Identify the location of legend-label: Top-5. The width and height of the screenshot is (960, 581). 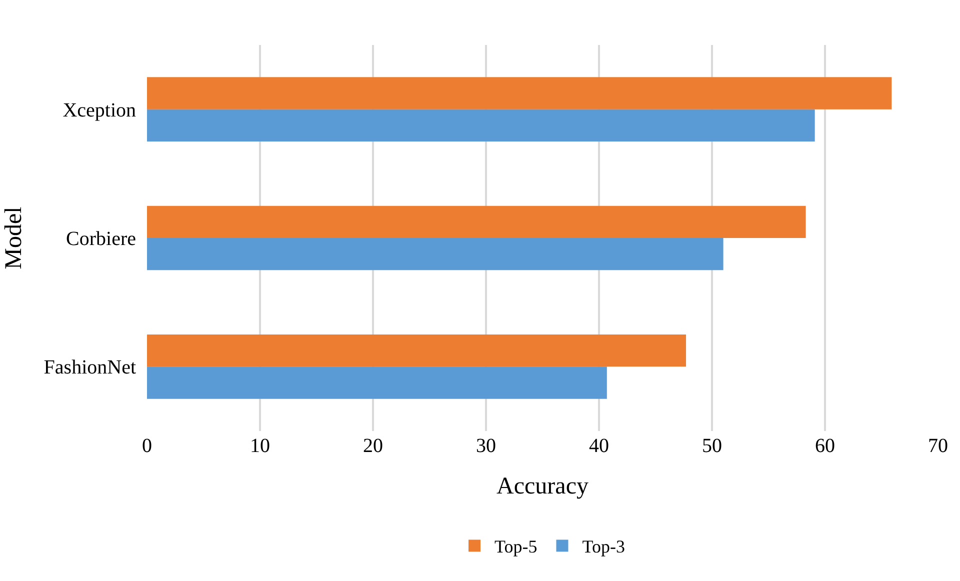
(516, 546).